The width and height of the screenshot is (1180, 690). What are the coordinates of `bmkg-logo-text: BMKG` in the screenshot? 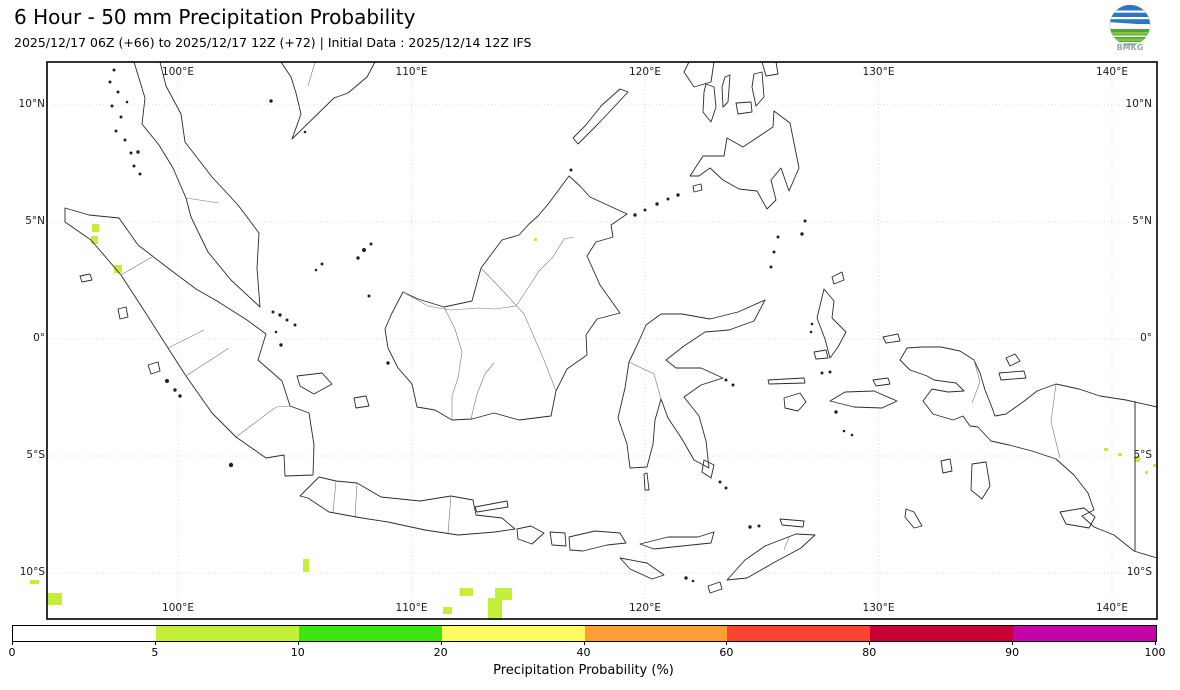 It's located at (1130, 47).